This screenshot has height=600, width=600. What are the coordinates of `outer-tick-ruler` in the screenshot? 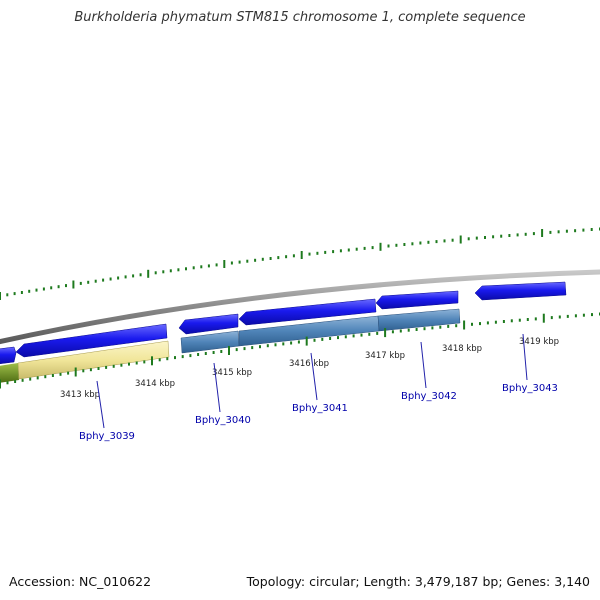 It's located at (300, 263).